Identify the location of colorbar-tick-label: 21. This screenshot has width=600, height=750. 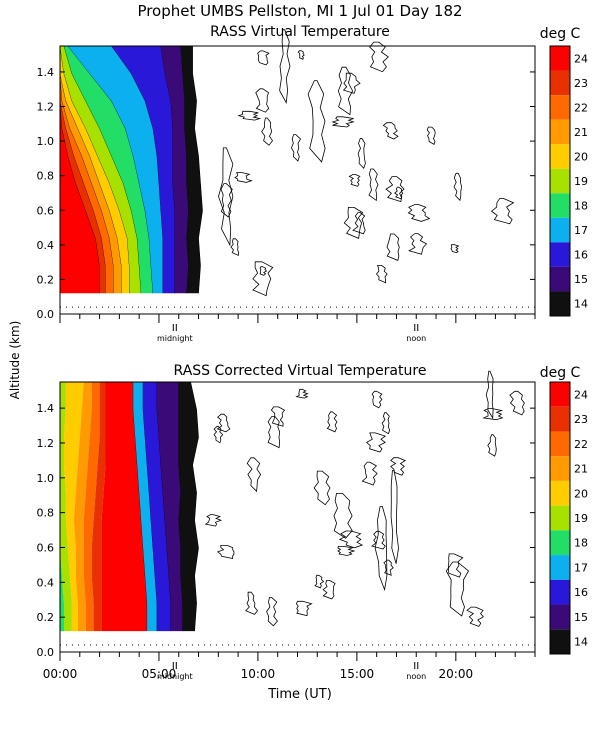
(581, 132).